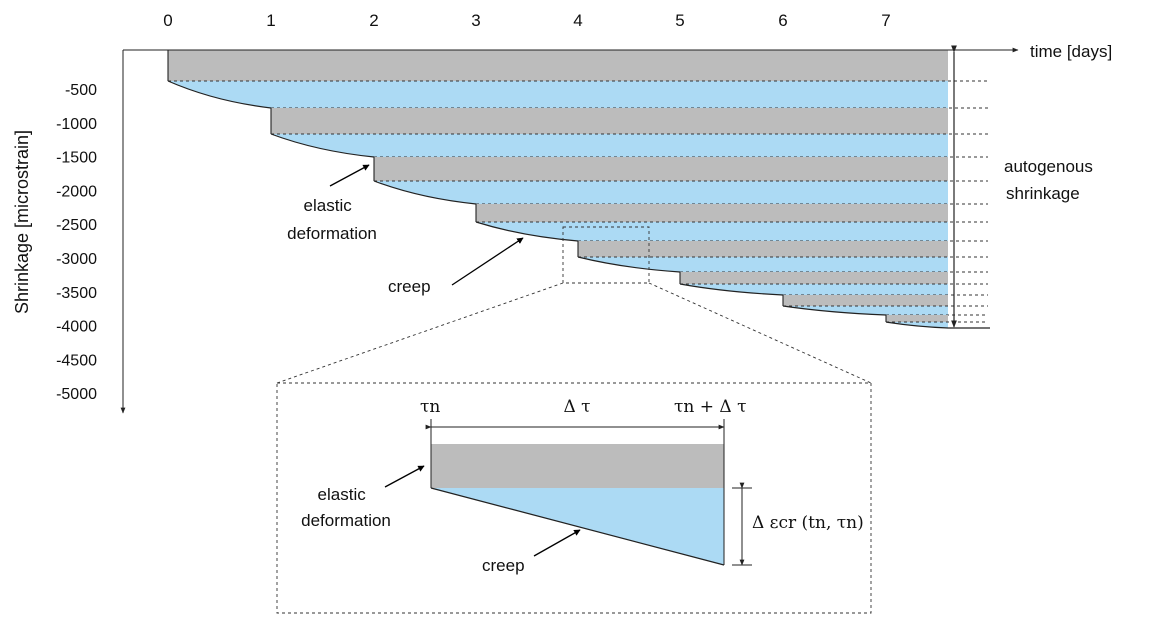 The width and height of the screenshot is (1155, 617). I want to click on y-tick-label: -4000, so click(76, 327).